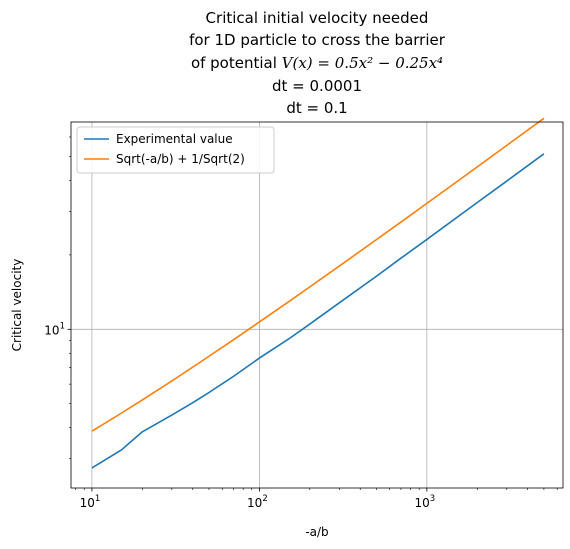  What do you see at coordinates (90, 502) in the screenshot?
I see `x-tick-label-0: 10¹` at bounding box center [90, 502].